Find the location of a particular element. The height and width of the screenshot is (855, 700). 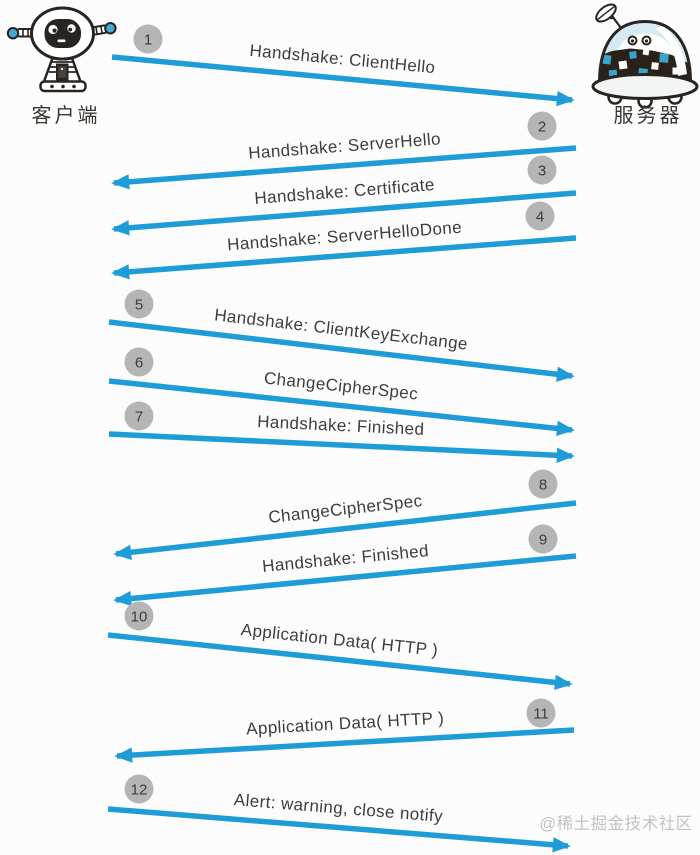

server-highlight-stripe is located at coordinates (671, 51).